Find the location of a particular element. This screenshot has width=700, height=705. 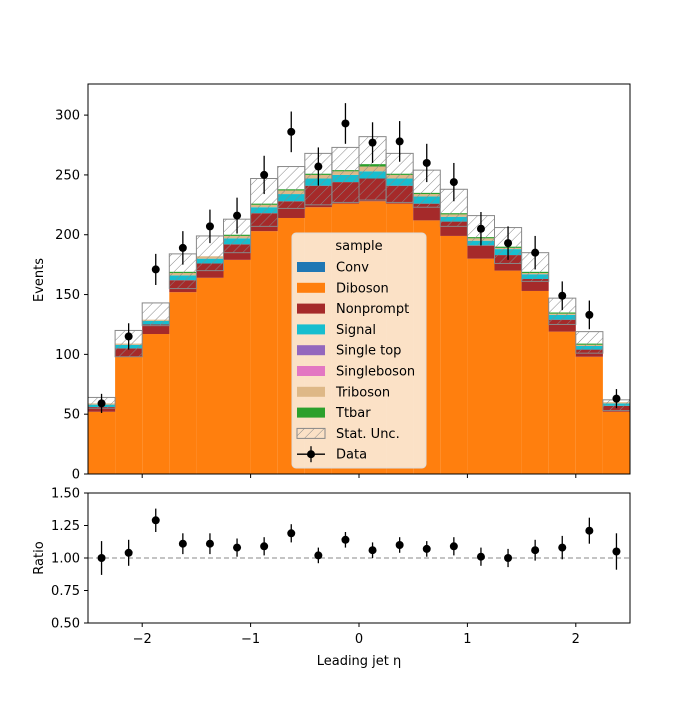

legend-swatch-diboson is located at coordinates (311, 287).